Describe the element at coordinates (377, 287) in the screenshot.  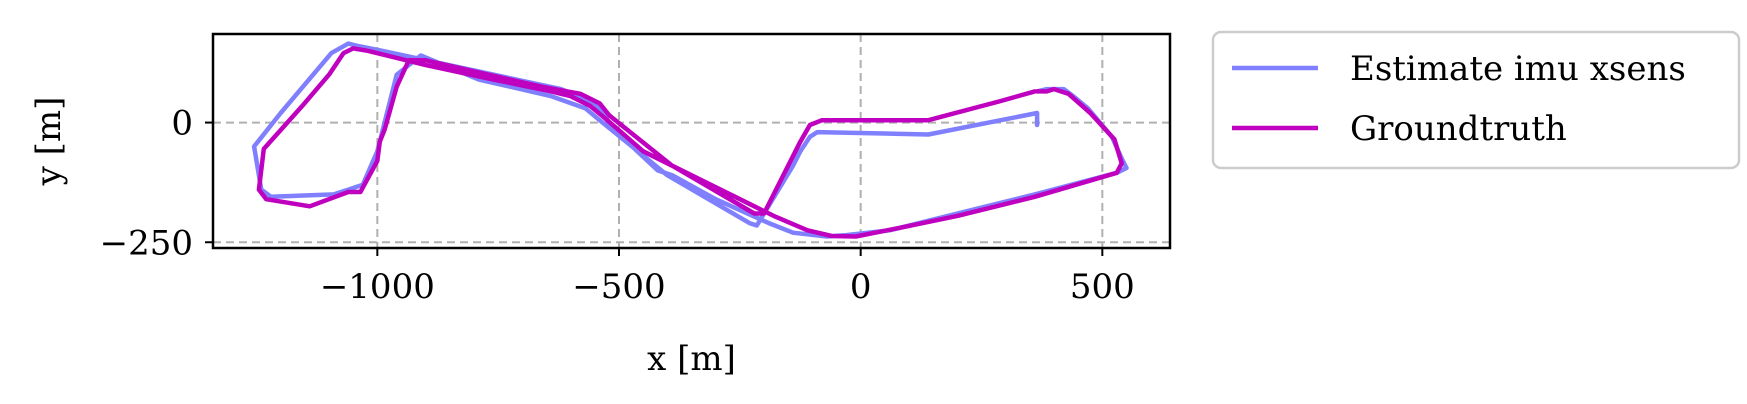
I see `x-tick-label: −1000` at that location.